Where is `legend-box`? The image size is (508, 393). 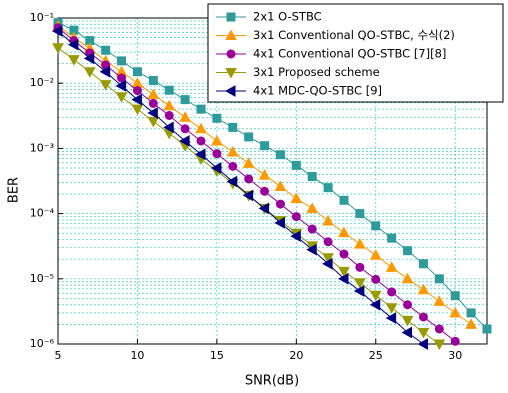 legend-box is located at coordinates (355, 53).